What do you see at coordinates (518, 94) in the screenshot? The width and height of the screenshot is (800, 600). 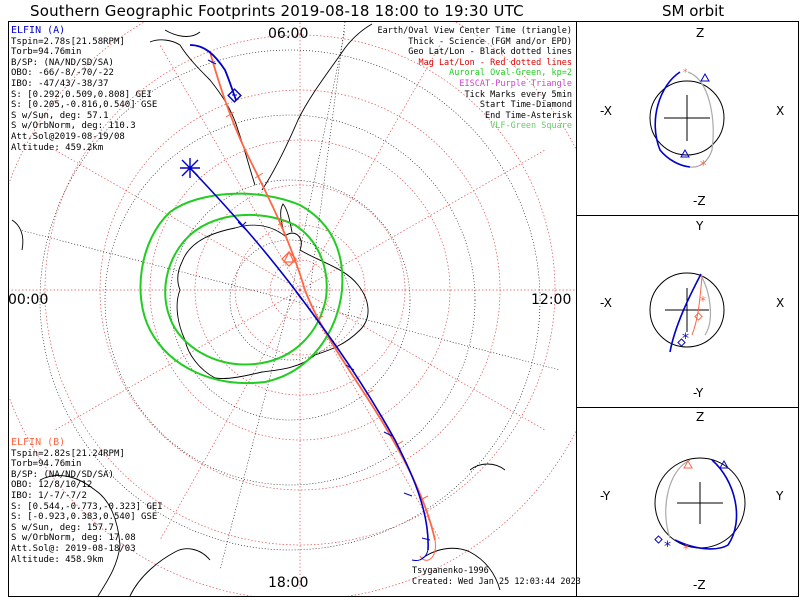 I see `legend-item: Tick Marks every 5min` at bounding box center [518, 94].